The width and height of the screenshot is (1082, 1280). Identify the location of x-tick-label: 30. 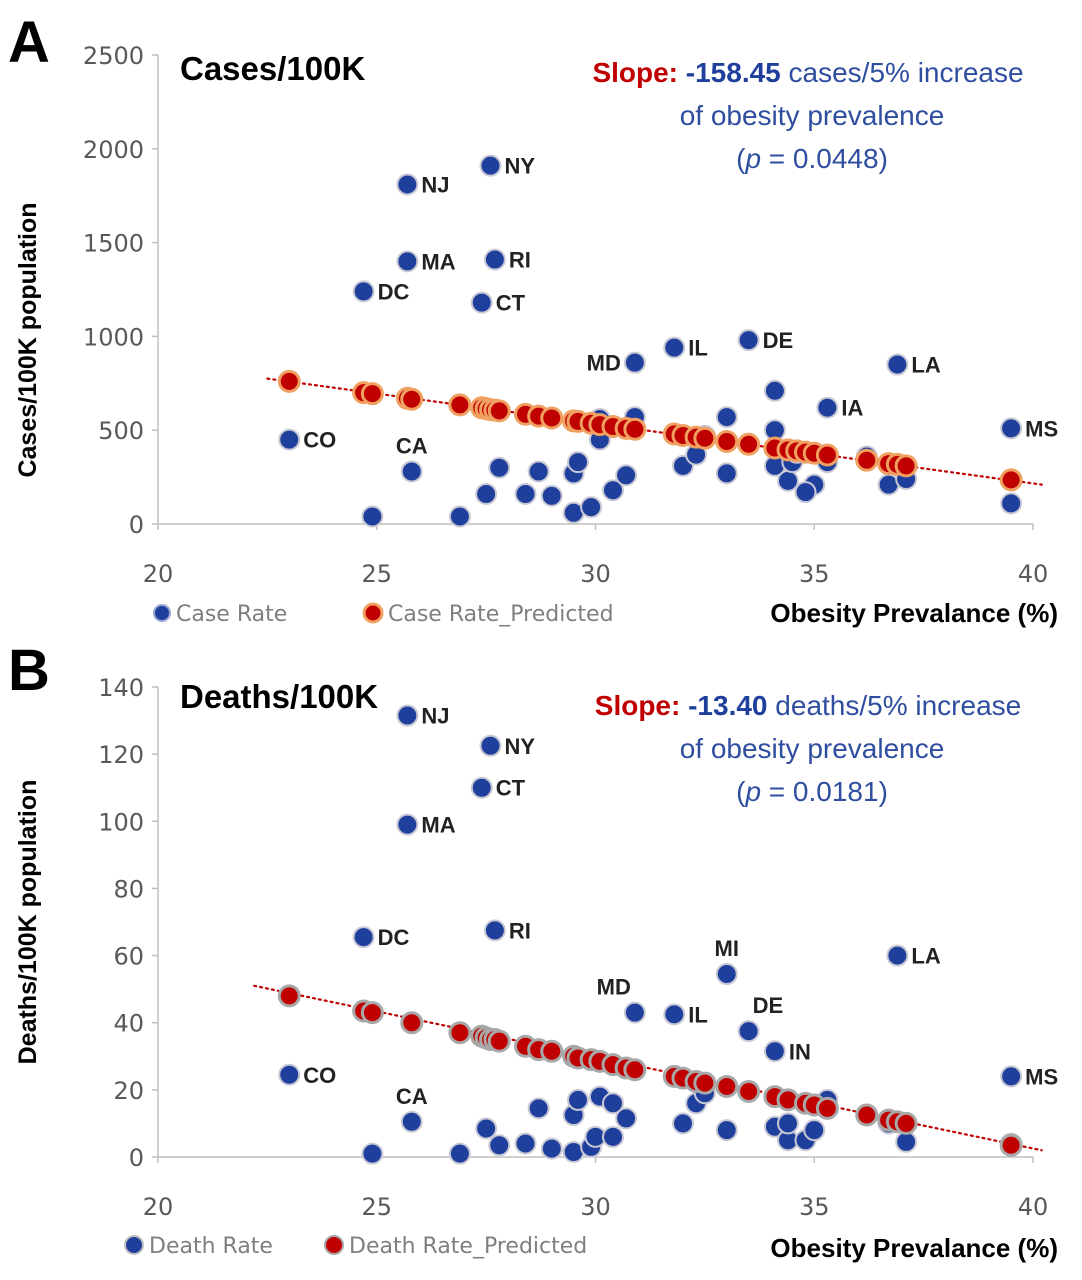
(595, 574).